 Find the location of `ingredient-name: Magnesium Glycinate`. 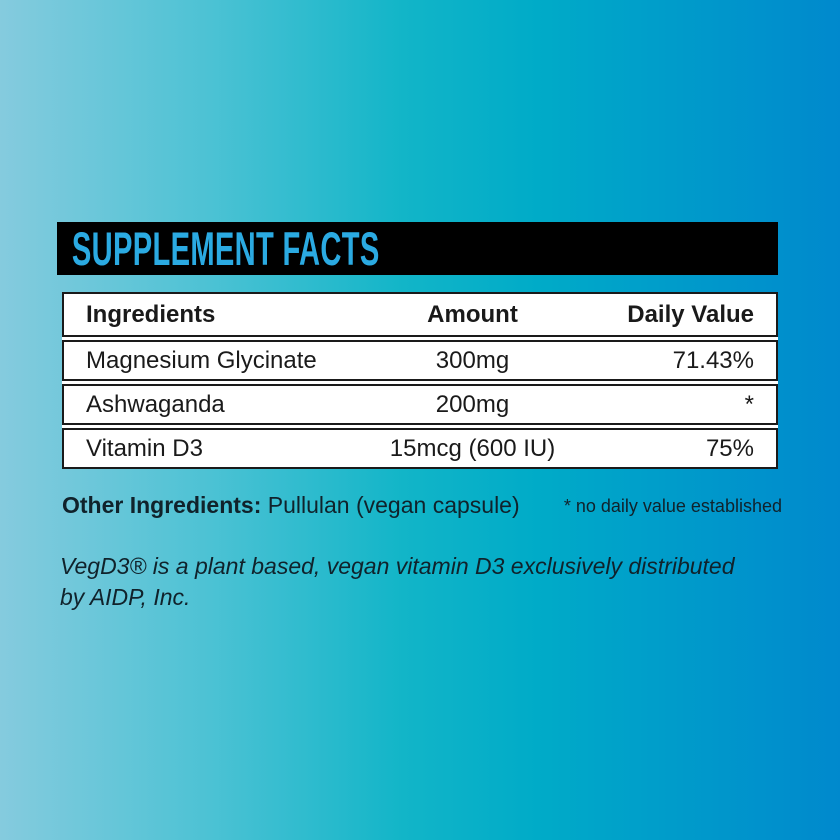

ingredient-name: Magnesium Glycinate is located at coordinates (201, 360).